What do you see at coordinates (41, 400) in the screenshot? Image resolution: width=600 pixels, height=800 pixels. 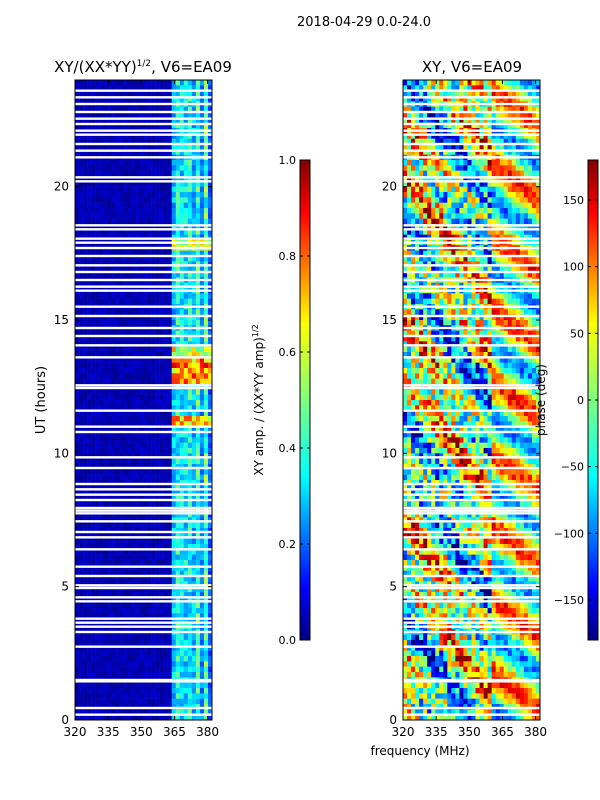 I see `y-axis-label: UT (hours)` at bounding box center [41, 400].